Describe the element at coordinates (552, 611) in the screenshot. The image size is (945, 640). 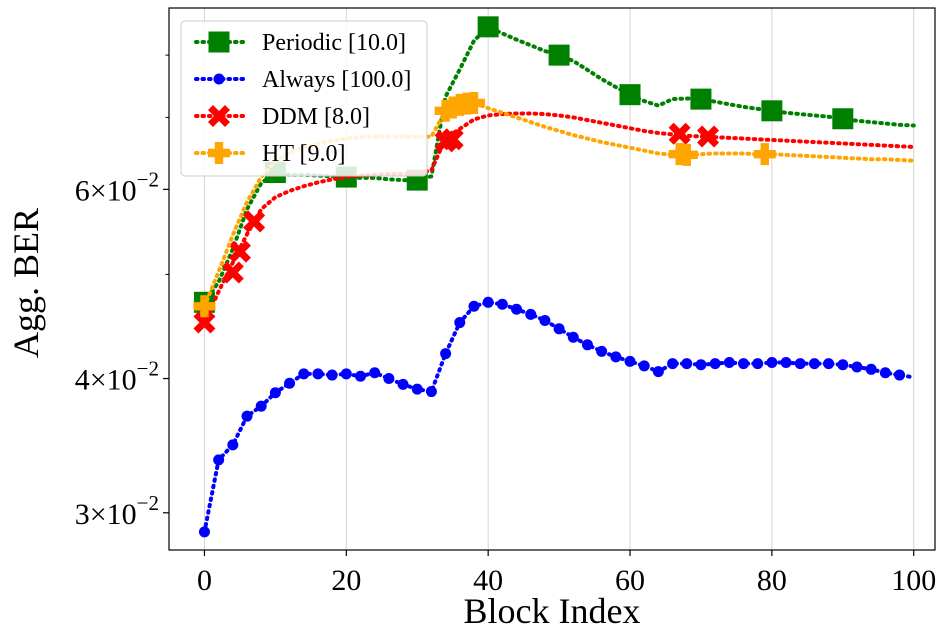
I see `x-axis-label: Block Index` at that location.